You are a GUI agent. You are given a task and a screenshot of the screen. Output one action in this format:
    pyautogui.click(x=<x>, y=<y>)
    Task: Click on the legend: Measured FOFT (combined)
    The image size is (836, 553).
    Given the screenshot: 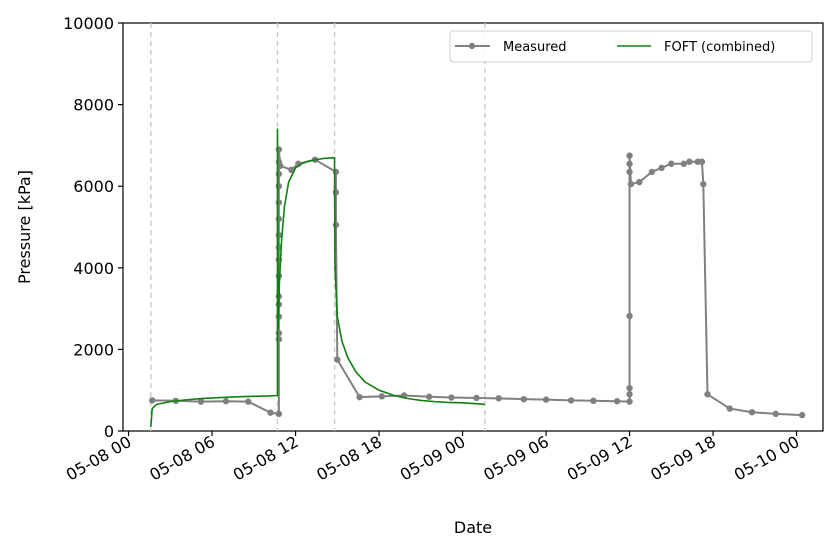 What is the action you would take?
    pyautogui.click(x=631, y=46)
    